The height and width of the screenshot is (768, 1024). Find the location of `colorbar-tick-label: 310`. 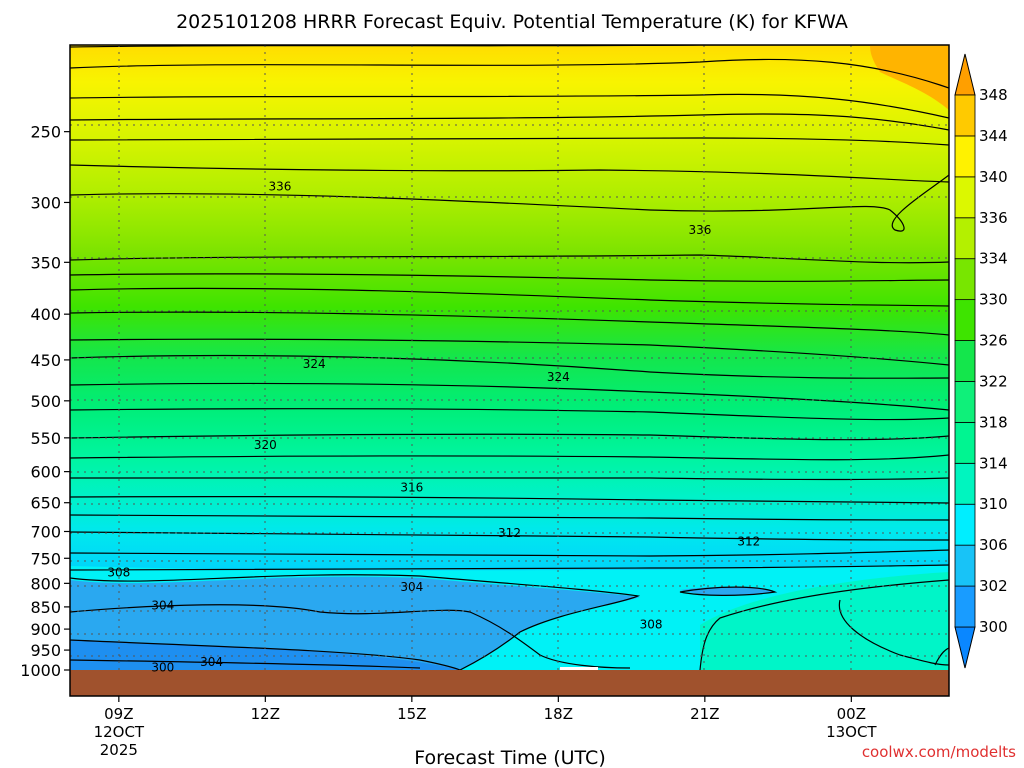

colorbar-tick-label: 310 is located at coordinates (993, 504).